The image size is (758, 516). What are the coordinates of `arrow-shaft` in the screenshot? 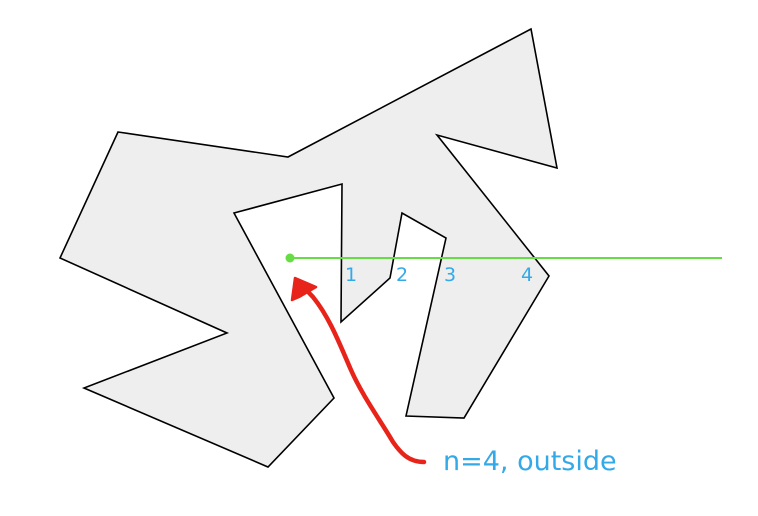 It's located at (361, 371).